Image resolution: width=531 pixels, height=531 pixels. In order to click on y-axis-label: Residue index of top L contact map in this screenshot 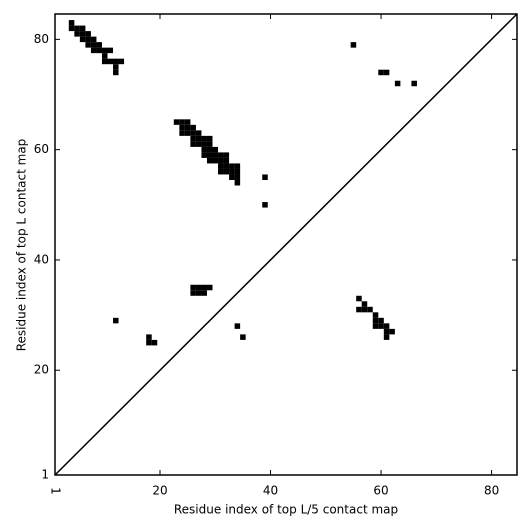, I will do `click(22, 245)`.